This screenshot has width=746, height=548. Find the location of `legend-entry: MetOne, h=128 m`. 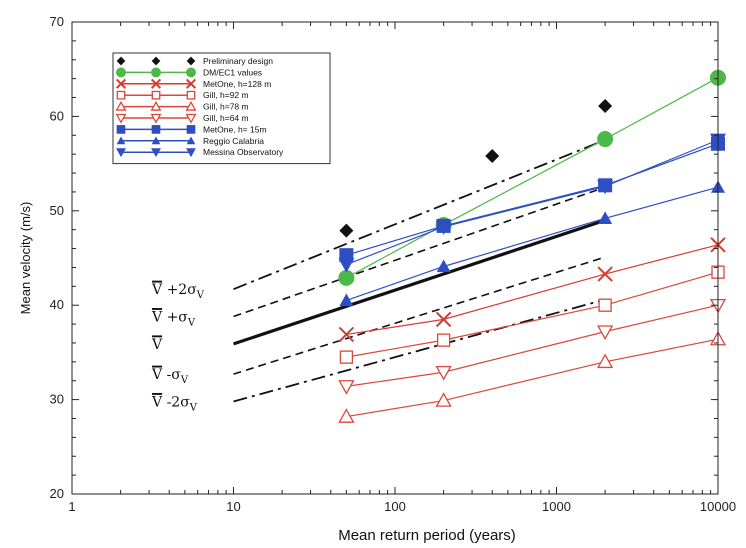

legend-entry: MetOne, h=128 m is located at coordinates (193, 83).